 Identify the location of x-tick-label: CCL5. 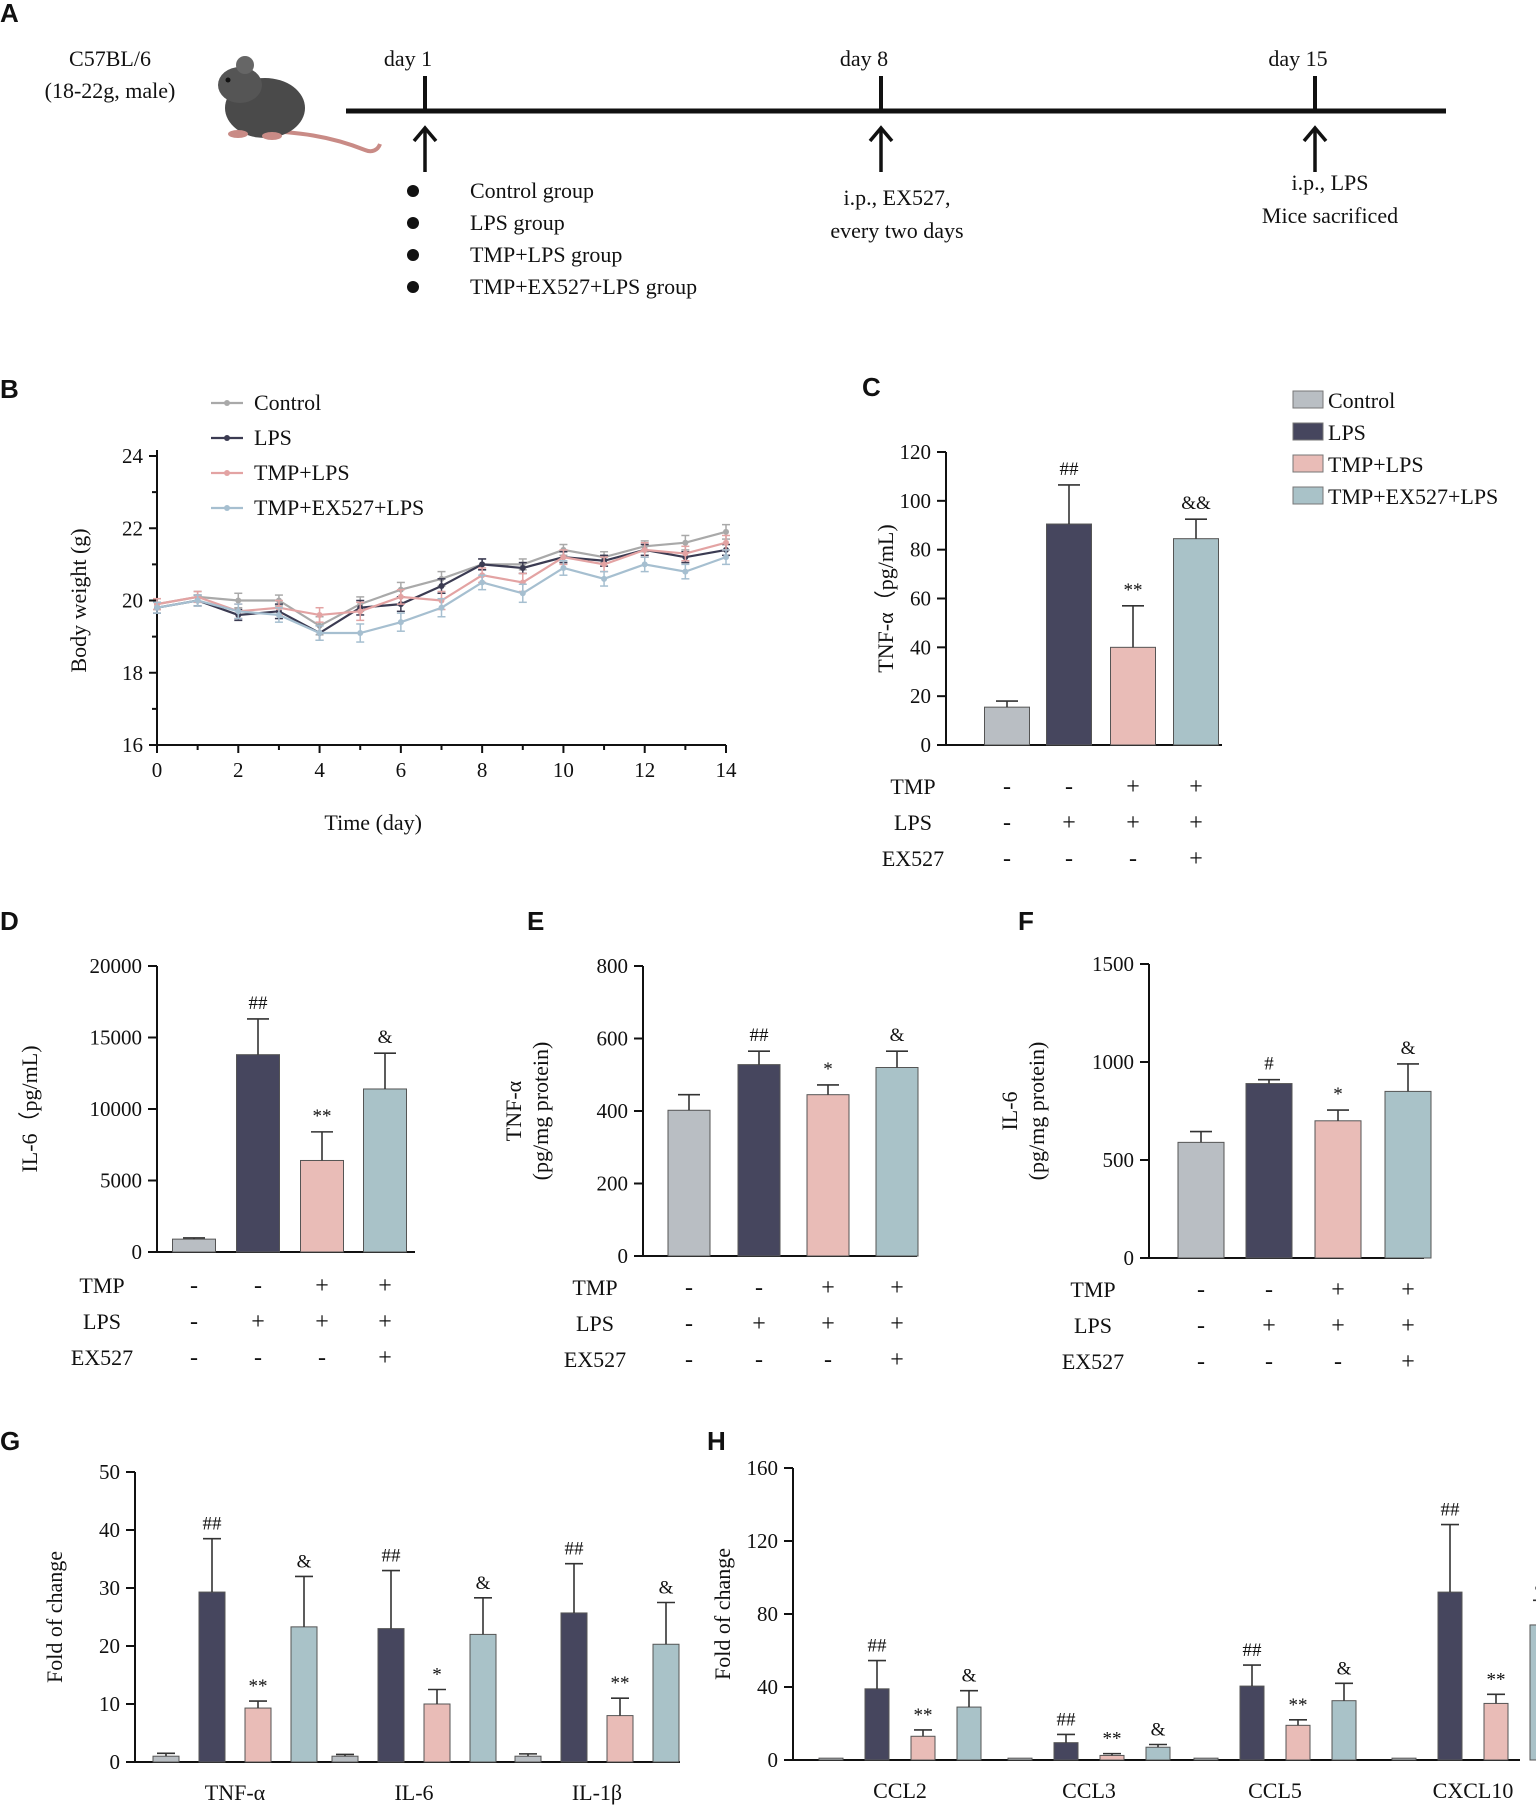
(1275, 1790).